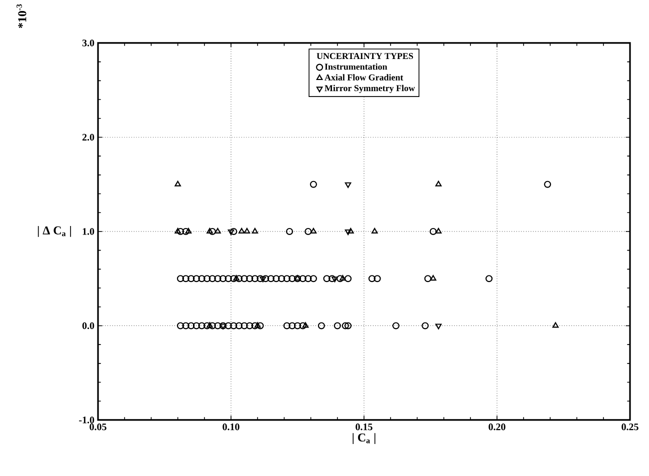 The height and width of the screenshot is (476, 649). What do you see at coordinates (21, 16) in the screenshot?
I see `text: *10$^{-3}$` at bounding box center [21, 16].